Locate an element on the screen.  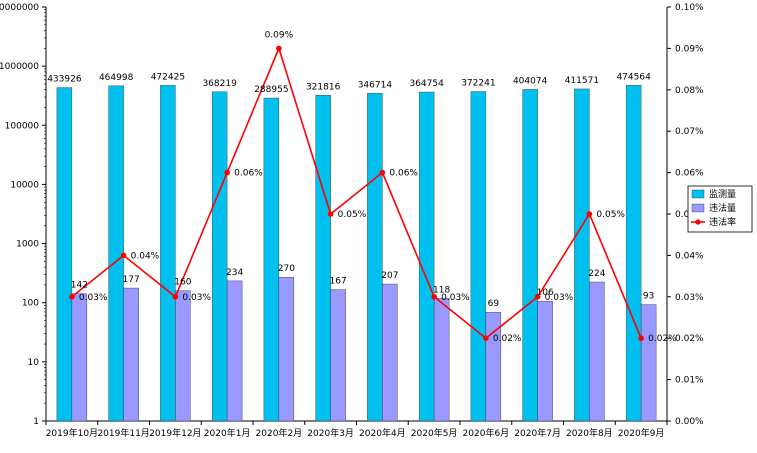
bar-violations-label: 177 is located at coordinates (131, 280).